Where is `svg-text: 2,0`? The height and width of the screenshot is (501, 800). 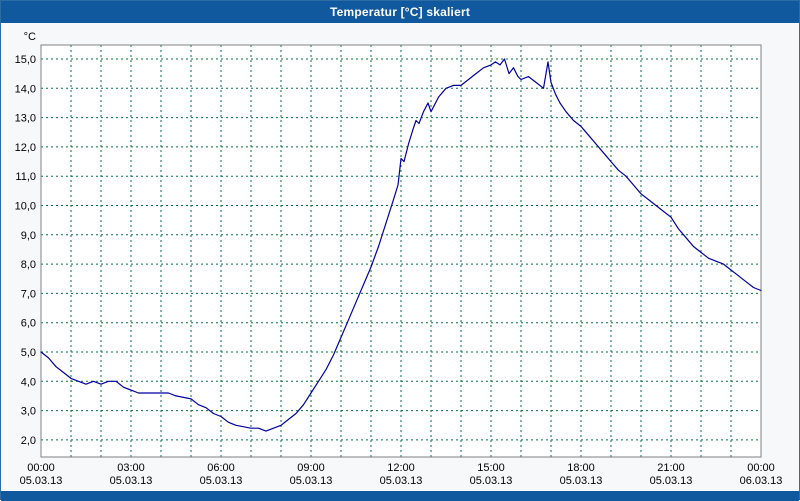 svg-text: 2,0 is located at coordinates (28, 441).